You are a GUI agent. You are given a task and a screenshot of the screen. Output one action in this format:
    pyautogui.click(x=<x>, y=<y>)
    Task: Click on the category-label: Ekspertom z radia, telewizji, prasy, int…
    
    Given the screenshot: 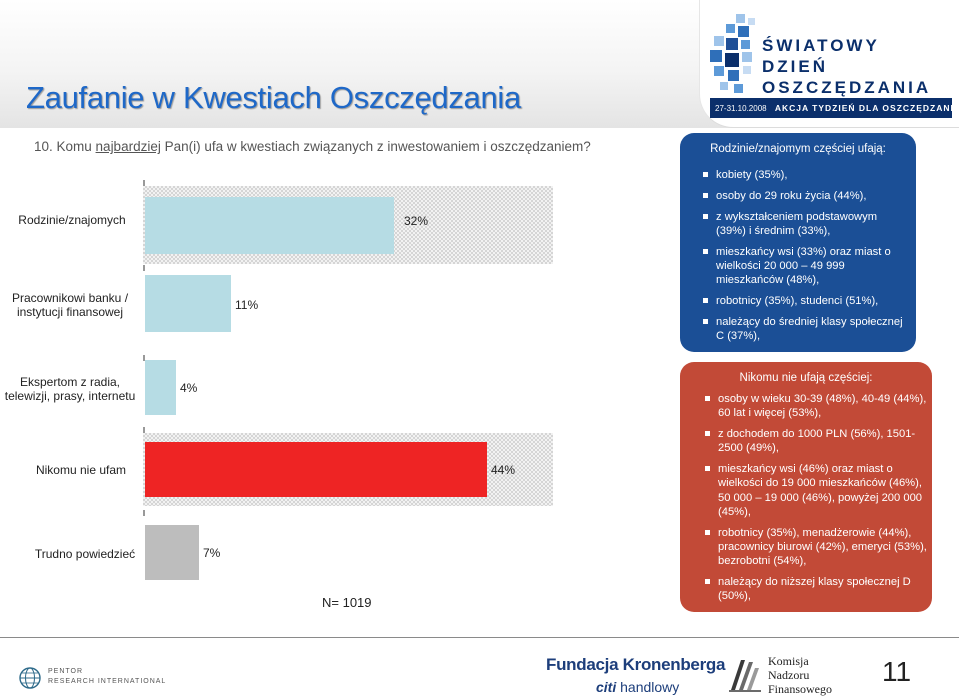 What is the action you would take?
    pyautogui.click(x=70, y=389)
    